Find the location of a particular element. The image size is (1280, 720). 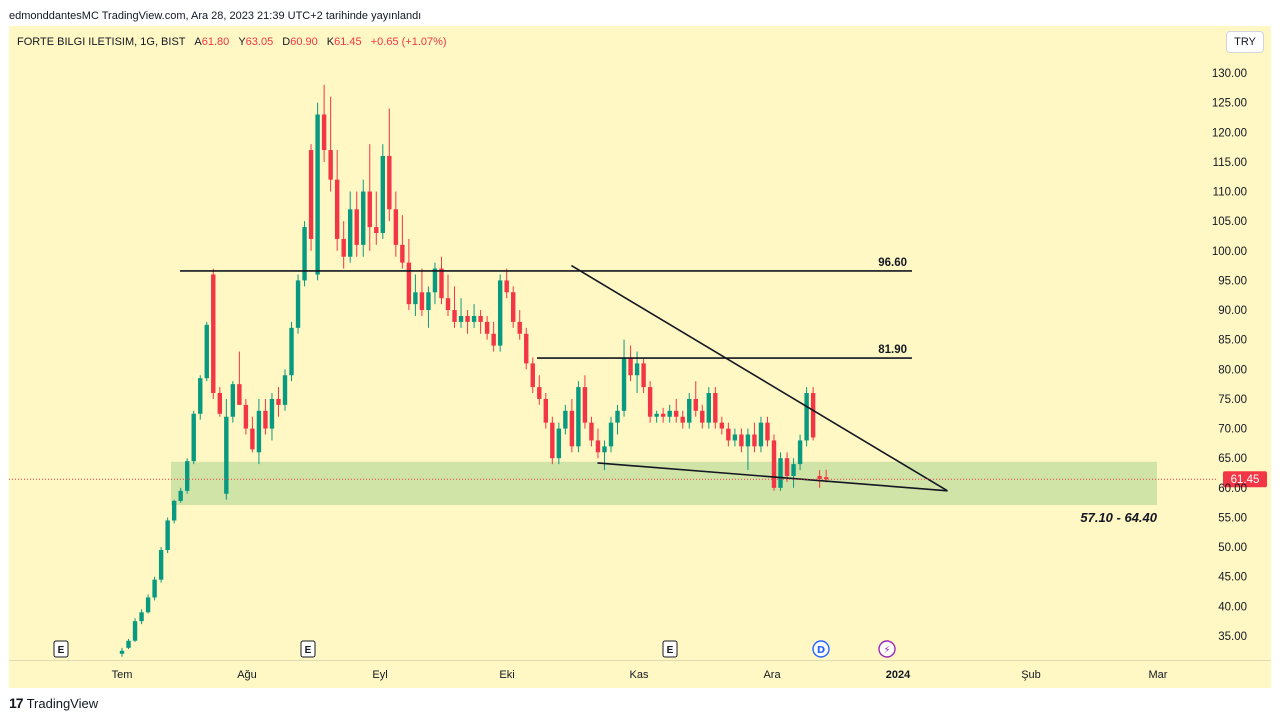

footer-brand: 17 TradingView is located at coordinates (53, 703).